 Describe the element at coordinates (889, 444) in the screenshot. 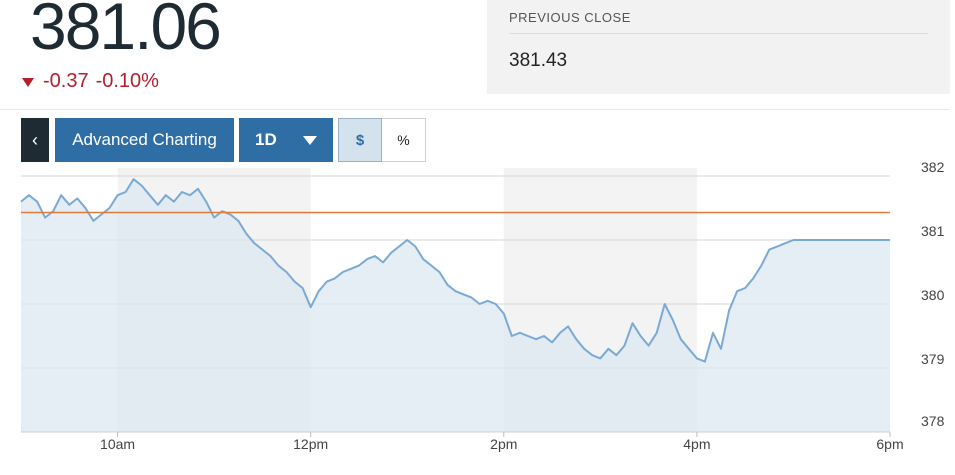

I see `x-tick-label-4: 6pm` at that location.